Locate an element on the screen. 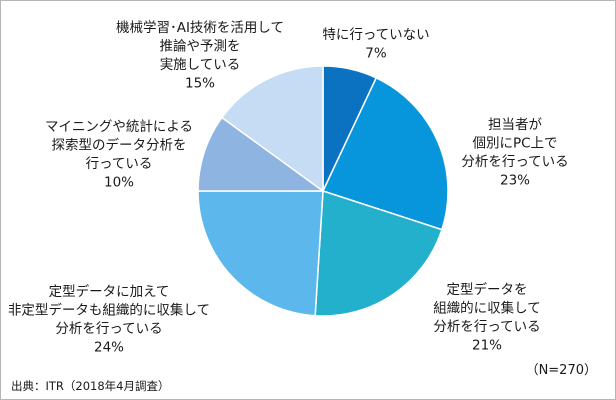 The width and height of the screenshot is (616, 400). slice-value-label: 23% is located at coordinates (515, 181).